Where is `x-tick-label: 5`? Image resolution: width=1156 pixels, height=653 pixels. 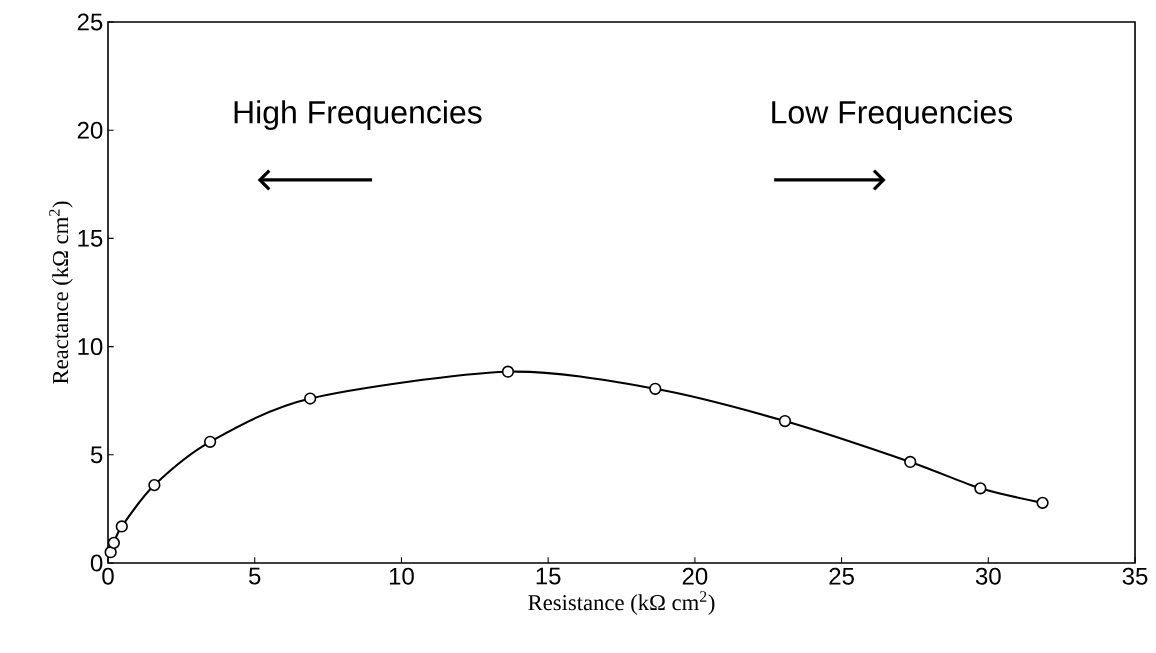
x-tick-label: 5 is located at coordinates (255, 576).